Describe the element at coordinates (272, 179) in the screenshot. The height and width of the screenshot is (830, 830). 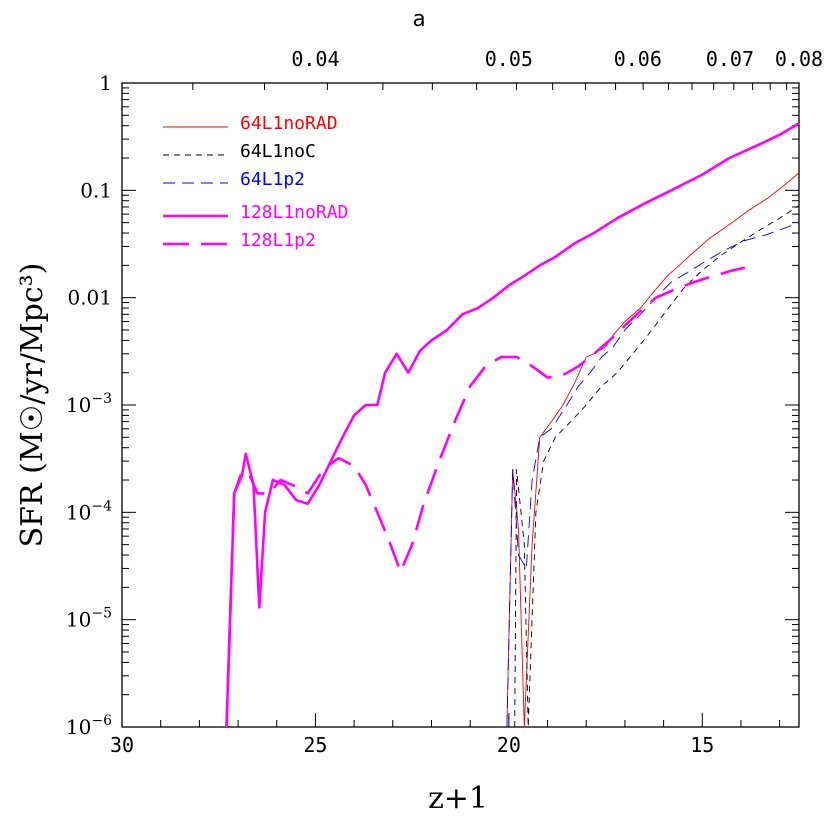
I see `legend-label-64L1p2: 64L1p2` at that location.